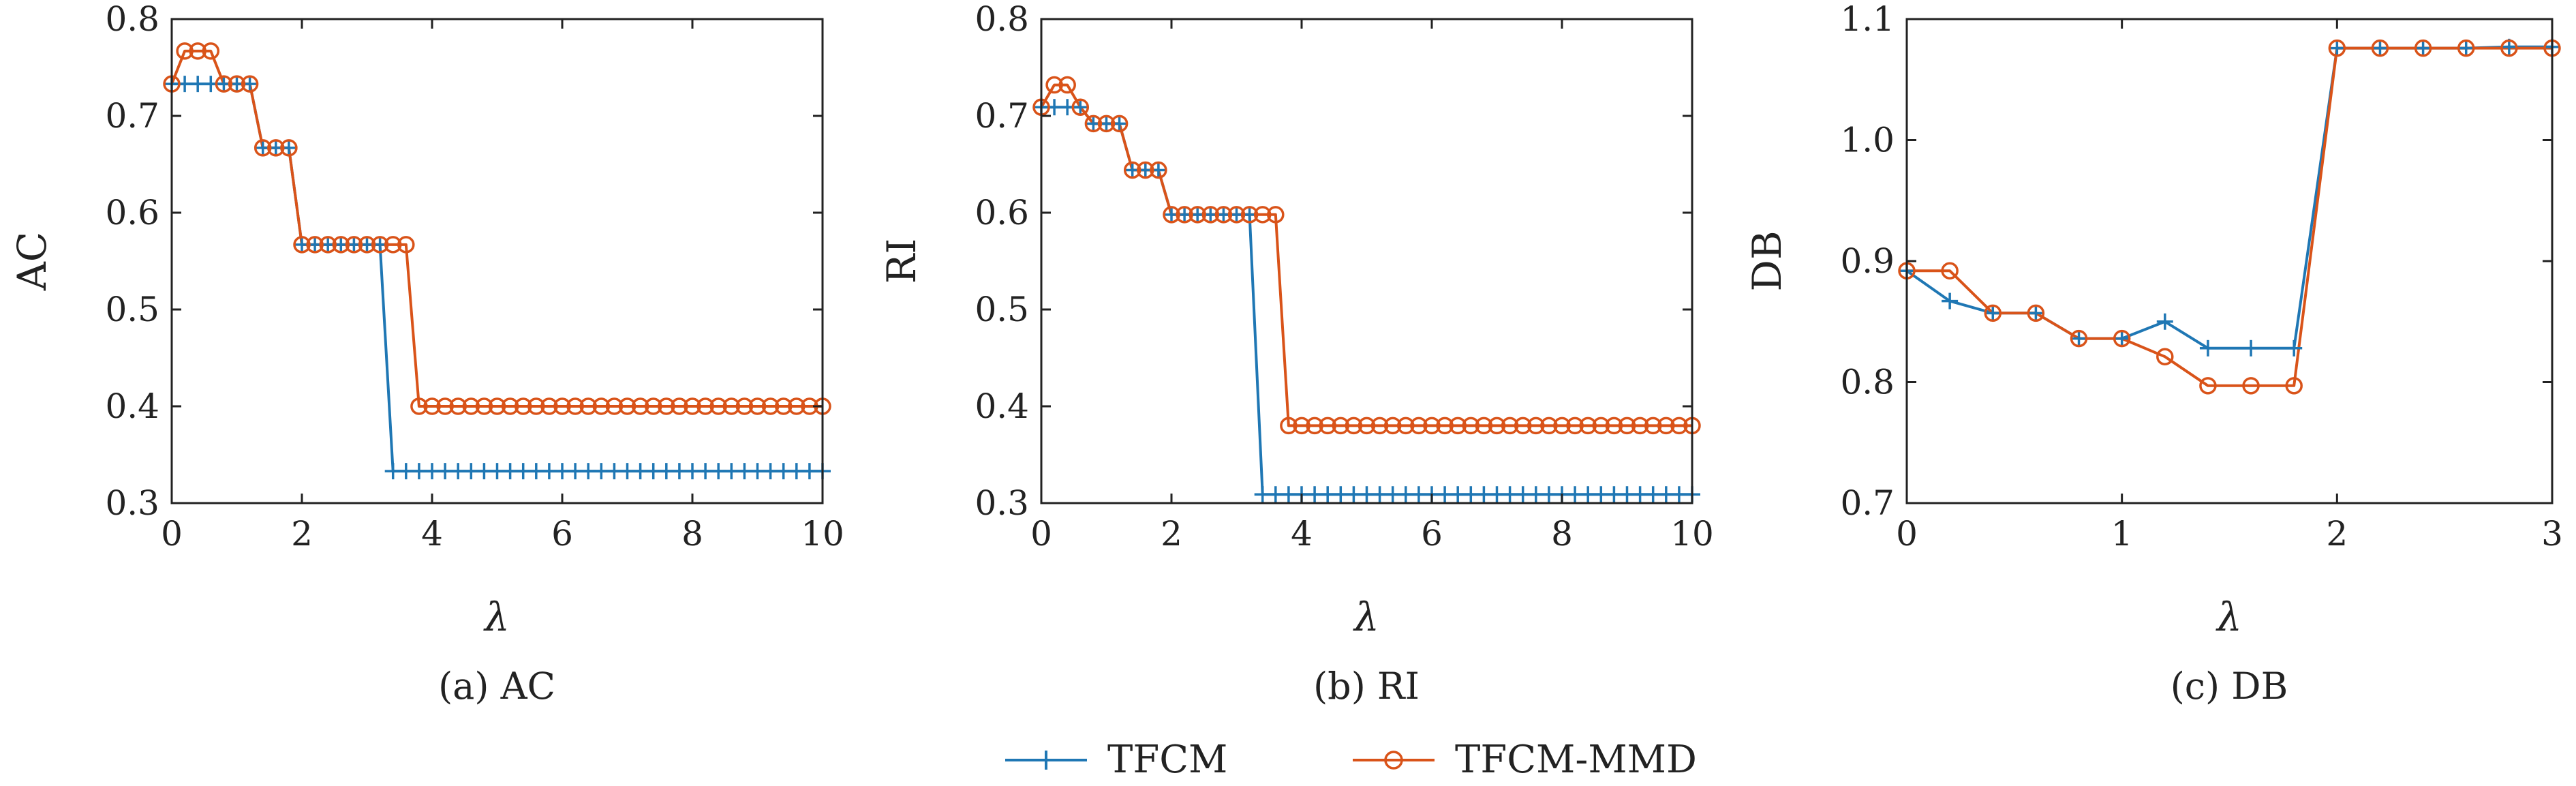 The height and width of the screenshot is (786, 2576). I want to click on y-axis-label: RI, so click(901, 261).